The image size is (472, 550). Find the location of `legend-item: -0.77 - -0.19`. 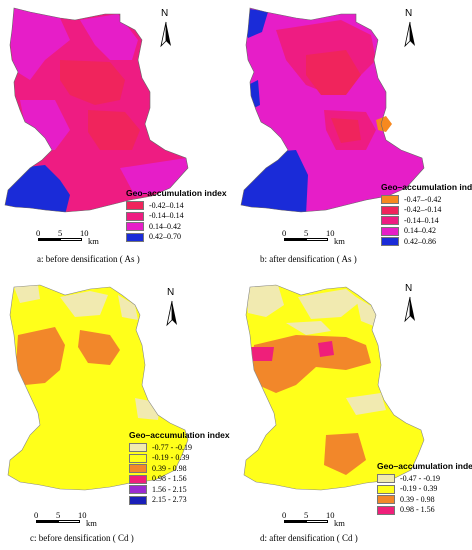

legend-item: -0.77 - -0.19 is located at coordinates (179, 448).